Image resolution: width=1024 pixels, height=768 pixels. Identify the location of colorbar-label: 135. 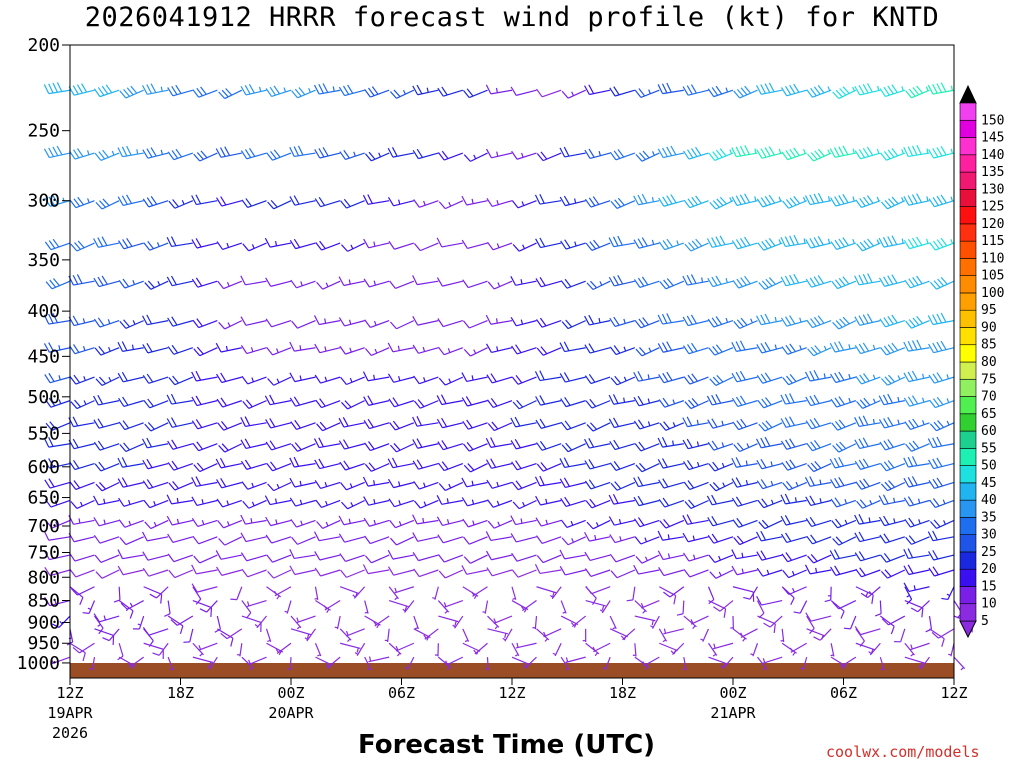
(992, 172).